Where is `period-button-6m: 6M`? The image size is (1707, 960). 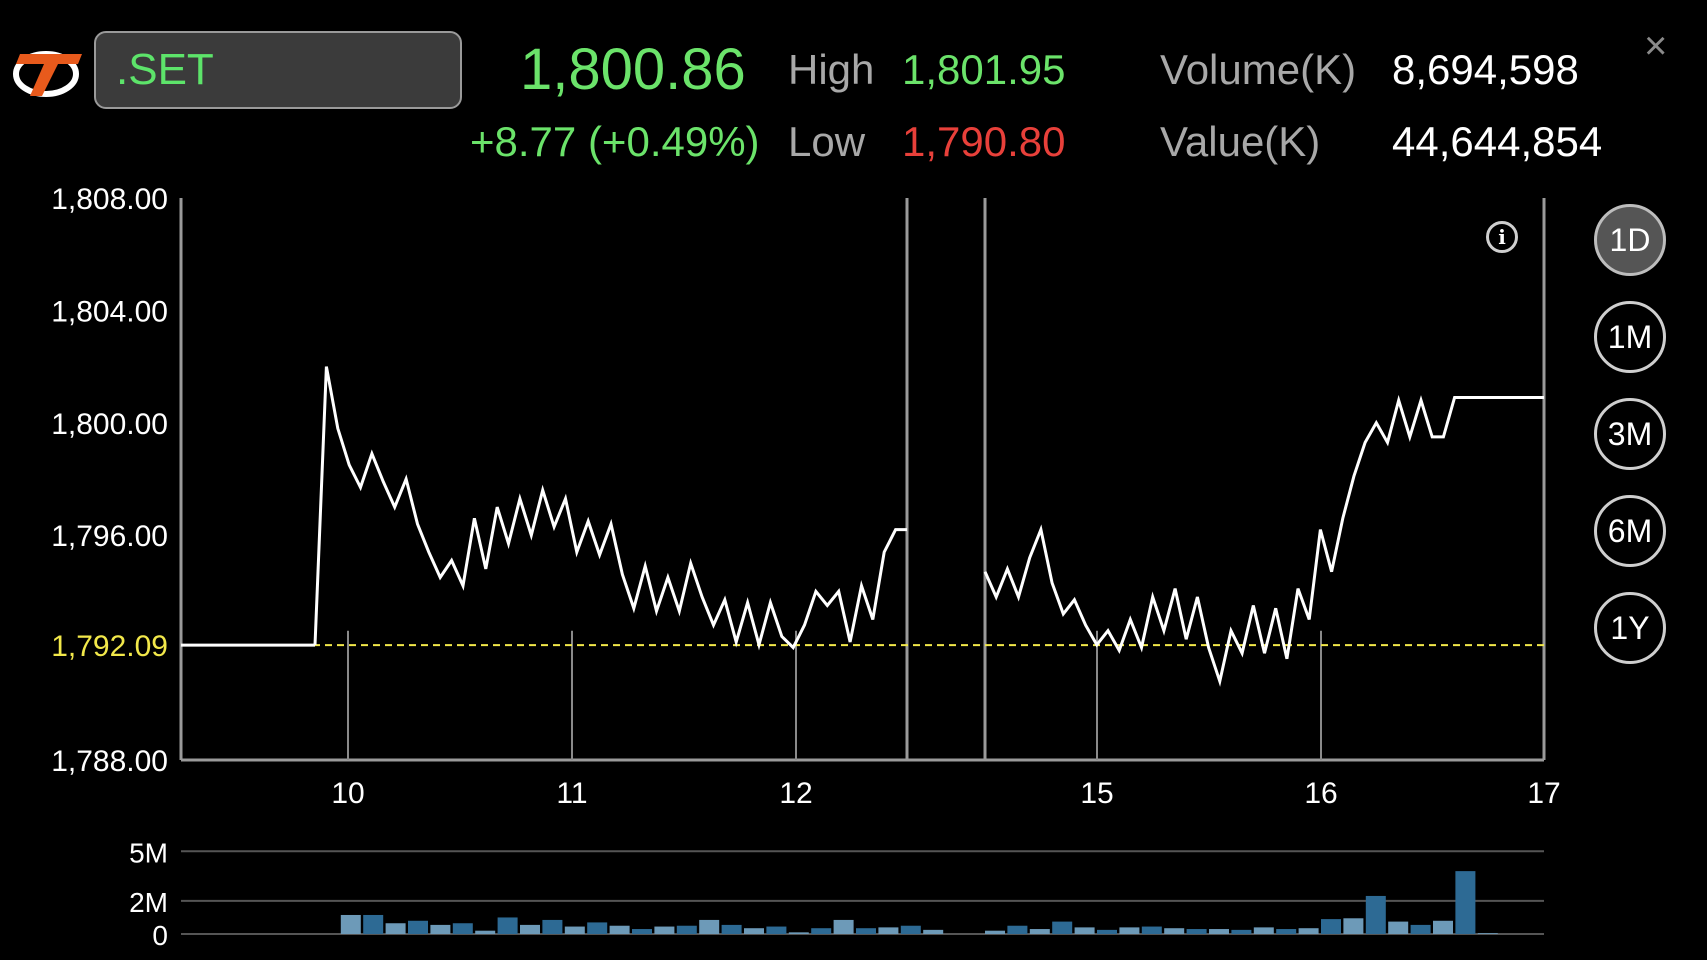
period-button-6m: 6M is located at coordinates (1630, 531).